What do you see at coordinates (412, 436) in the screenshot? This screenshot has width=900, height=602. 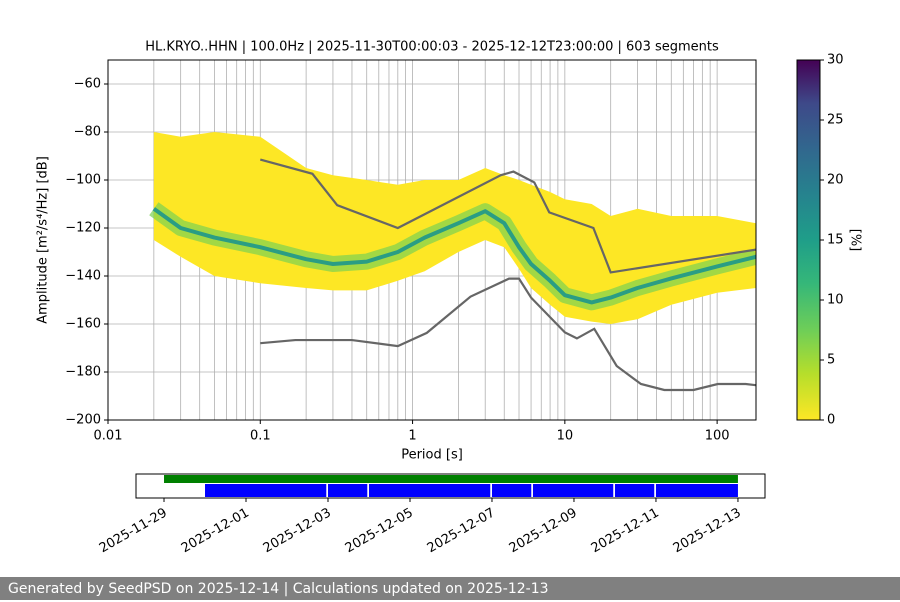 I see `x-tick-label: 1` at bounding box center [412, 436].